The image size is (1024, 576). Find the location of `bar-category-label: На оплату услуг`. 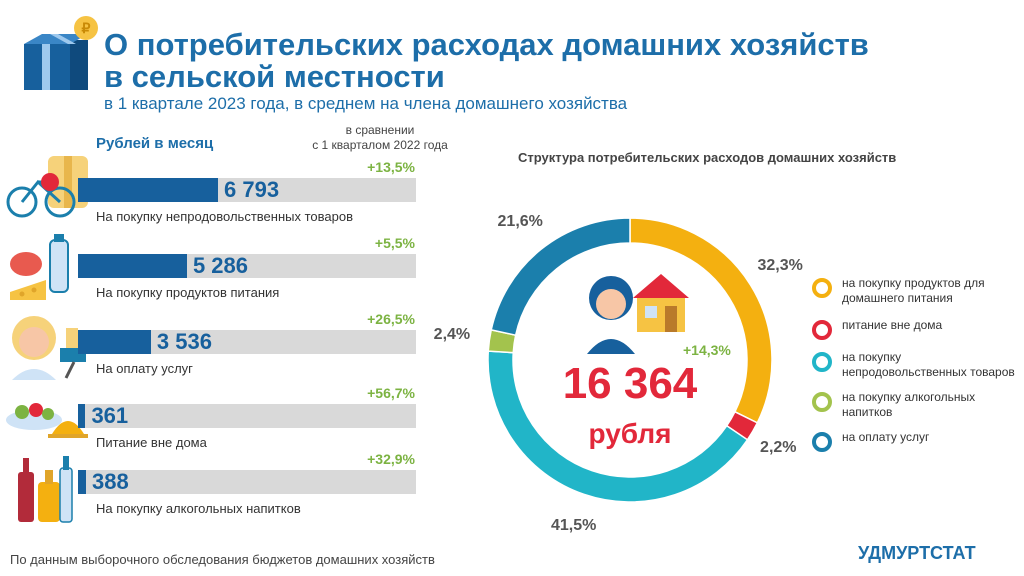

bar-category-label: На оплату услуг is located at coordinates (144, 368).